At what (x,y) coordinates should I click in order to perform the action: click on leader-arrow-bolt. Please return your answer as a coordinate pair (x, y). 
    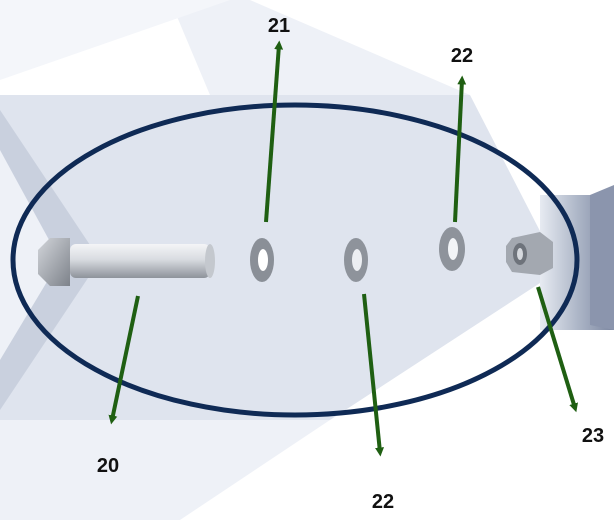
    Looking at the image, I should click on (124, 360).